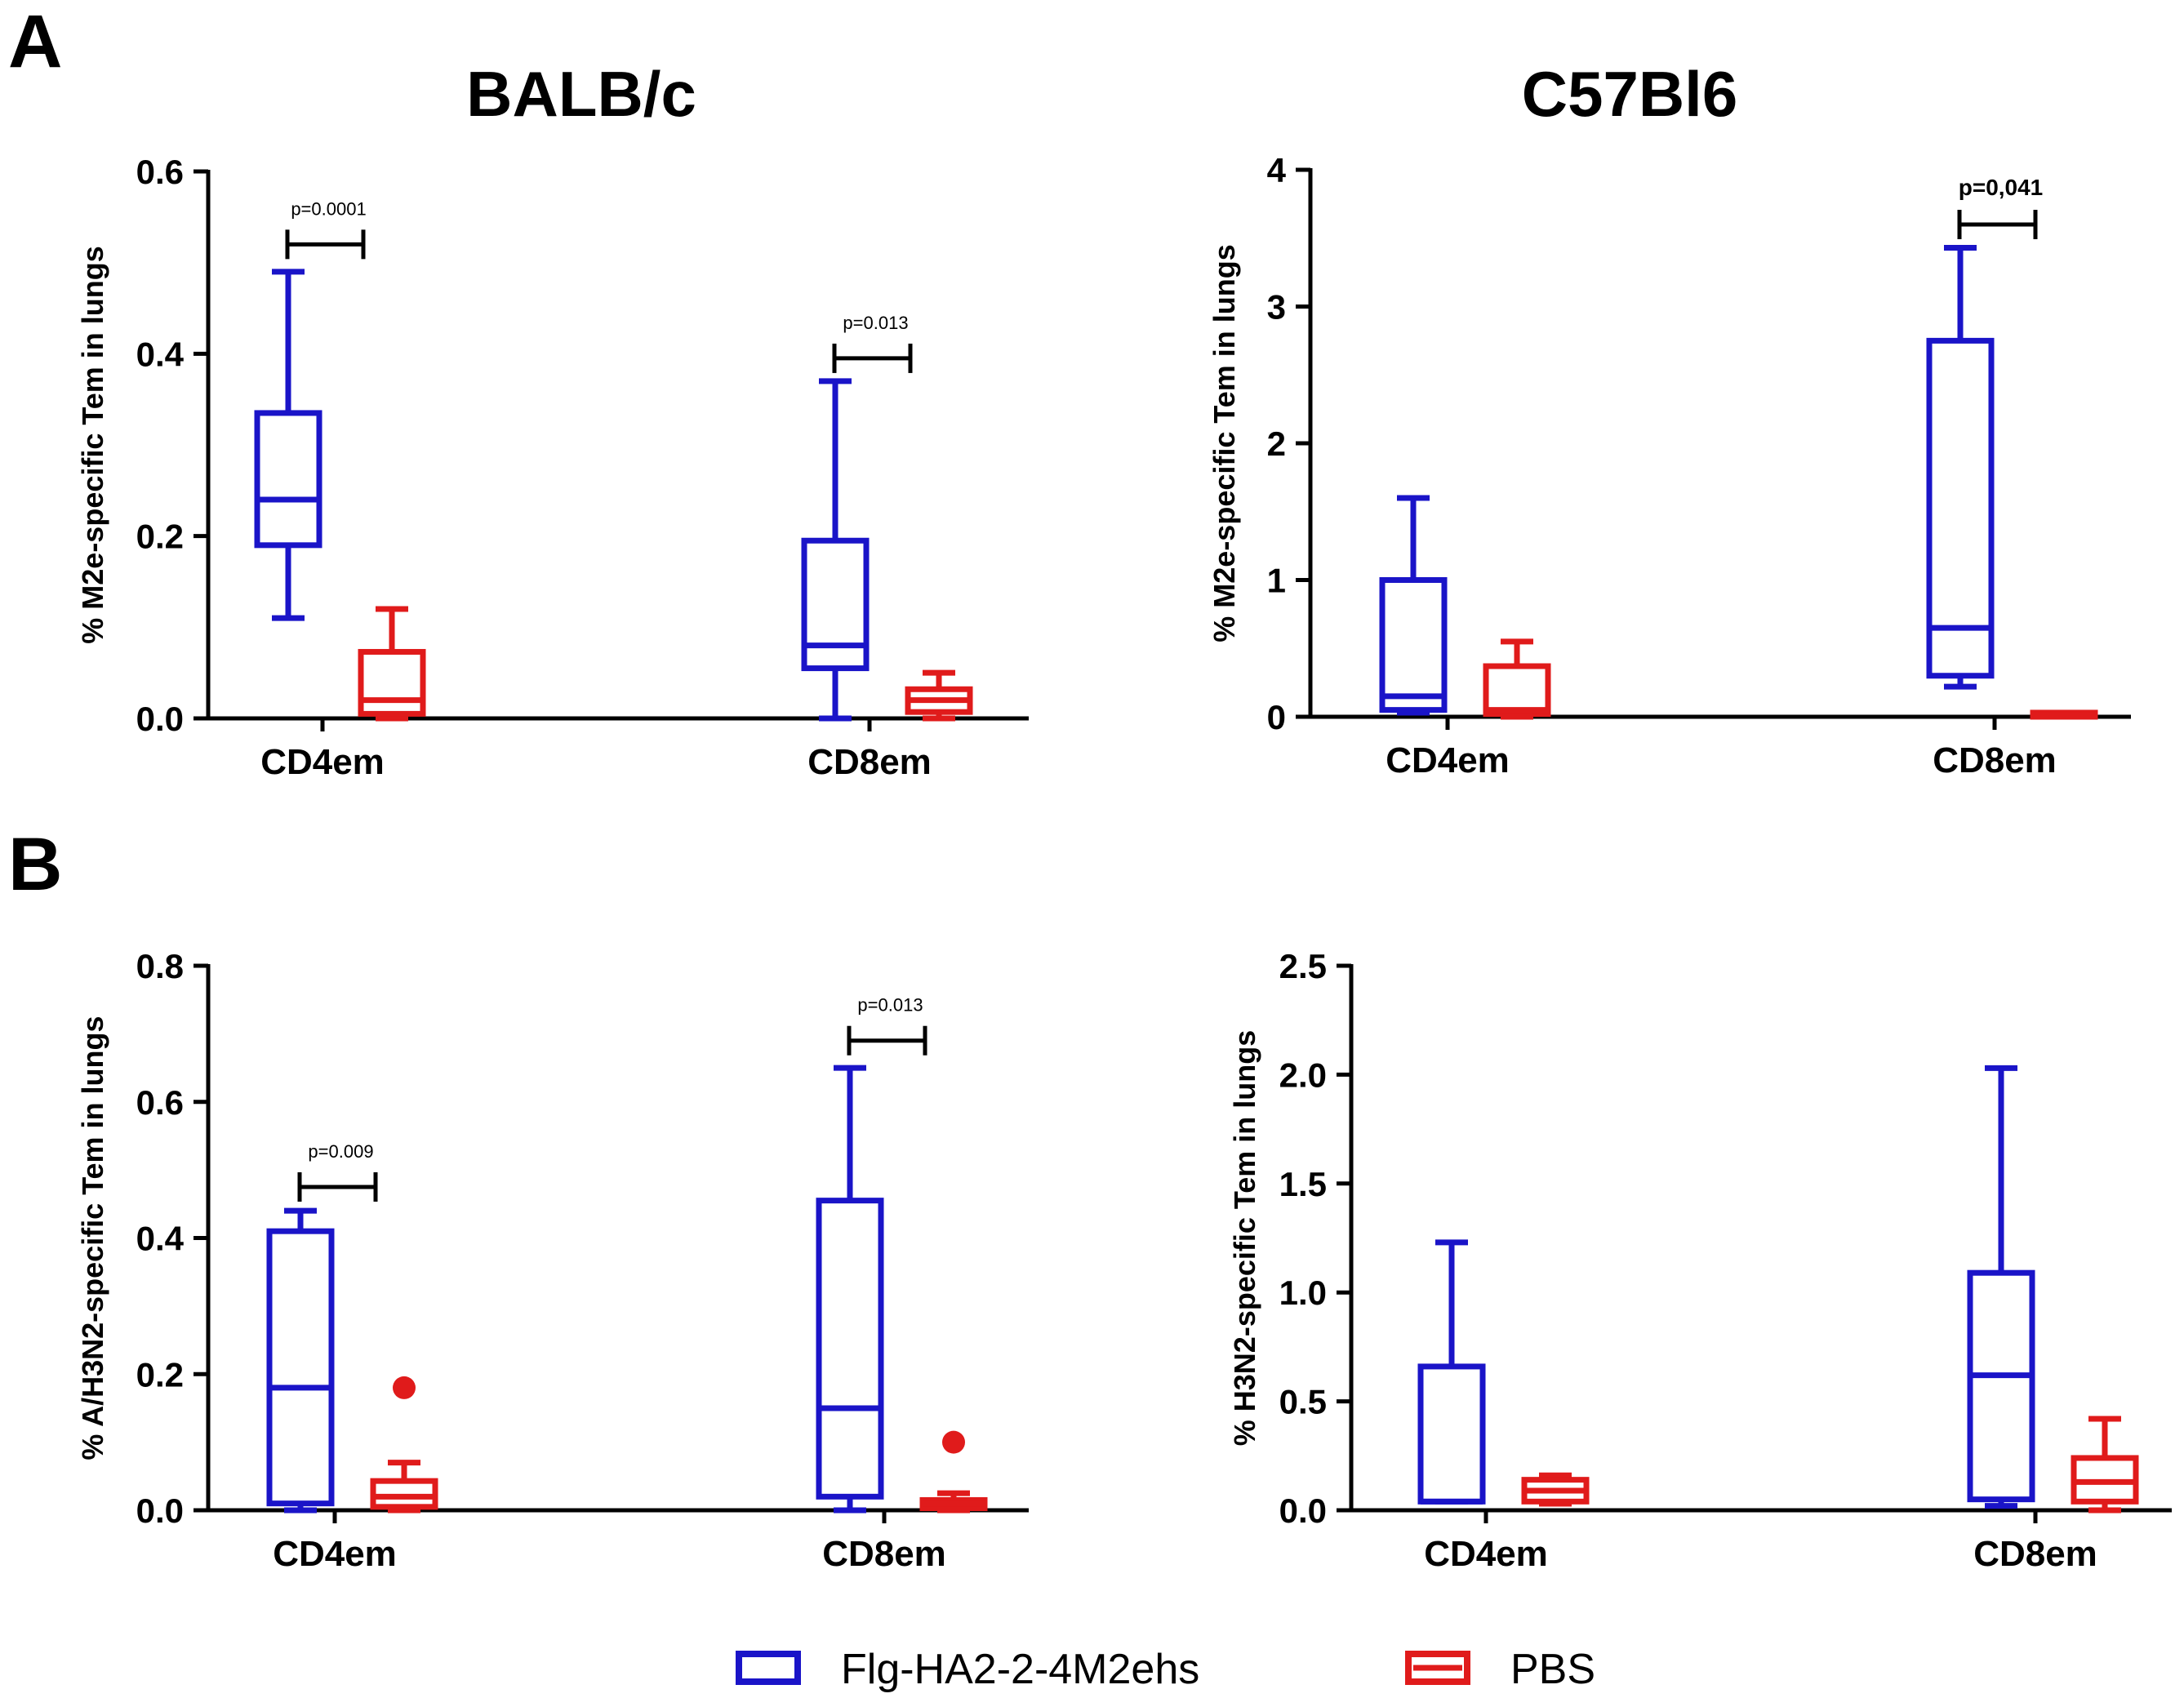 The image size is (2184, 1707). I want to click on y-tick-label: 2.5, so click(1303, 966).